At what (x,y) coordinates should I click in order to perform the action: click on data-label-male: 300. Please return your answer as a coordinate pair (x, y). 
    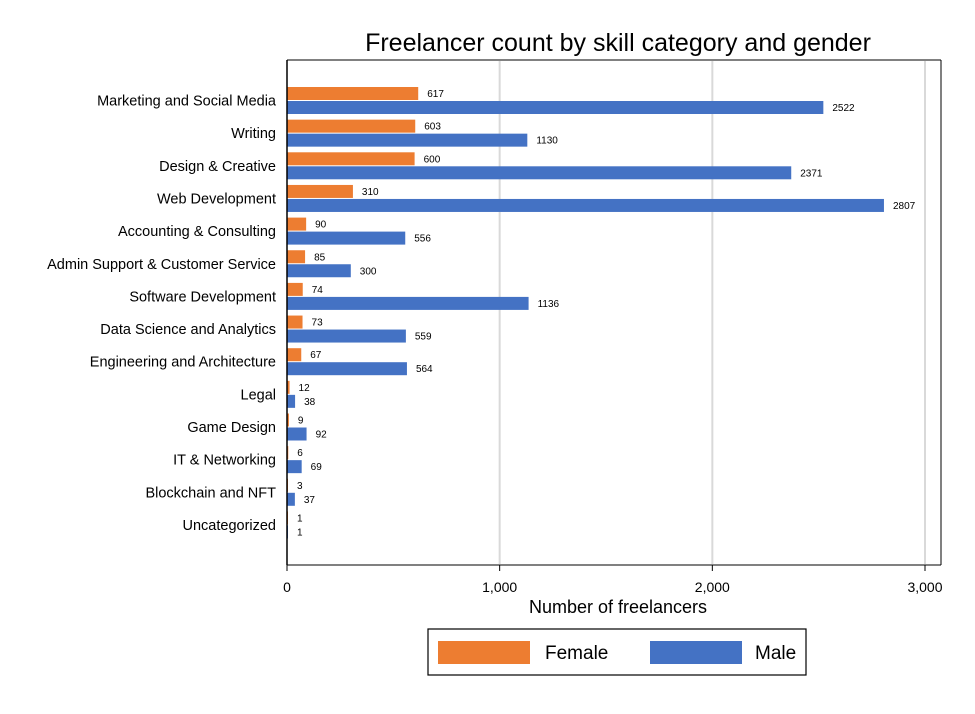
    Looking at the image, I should click on (368, 271).